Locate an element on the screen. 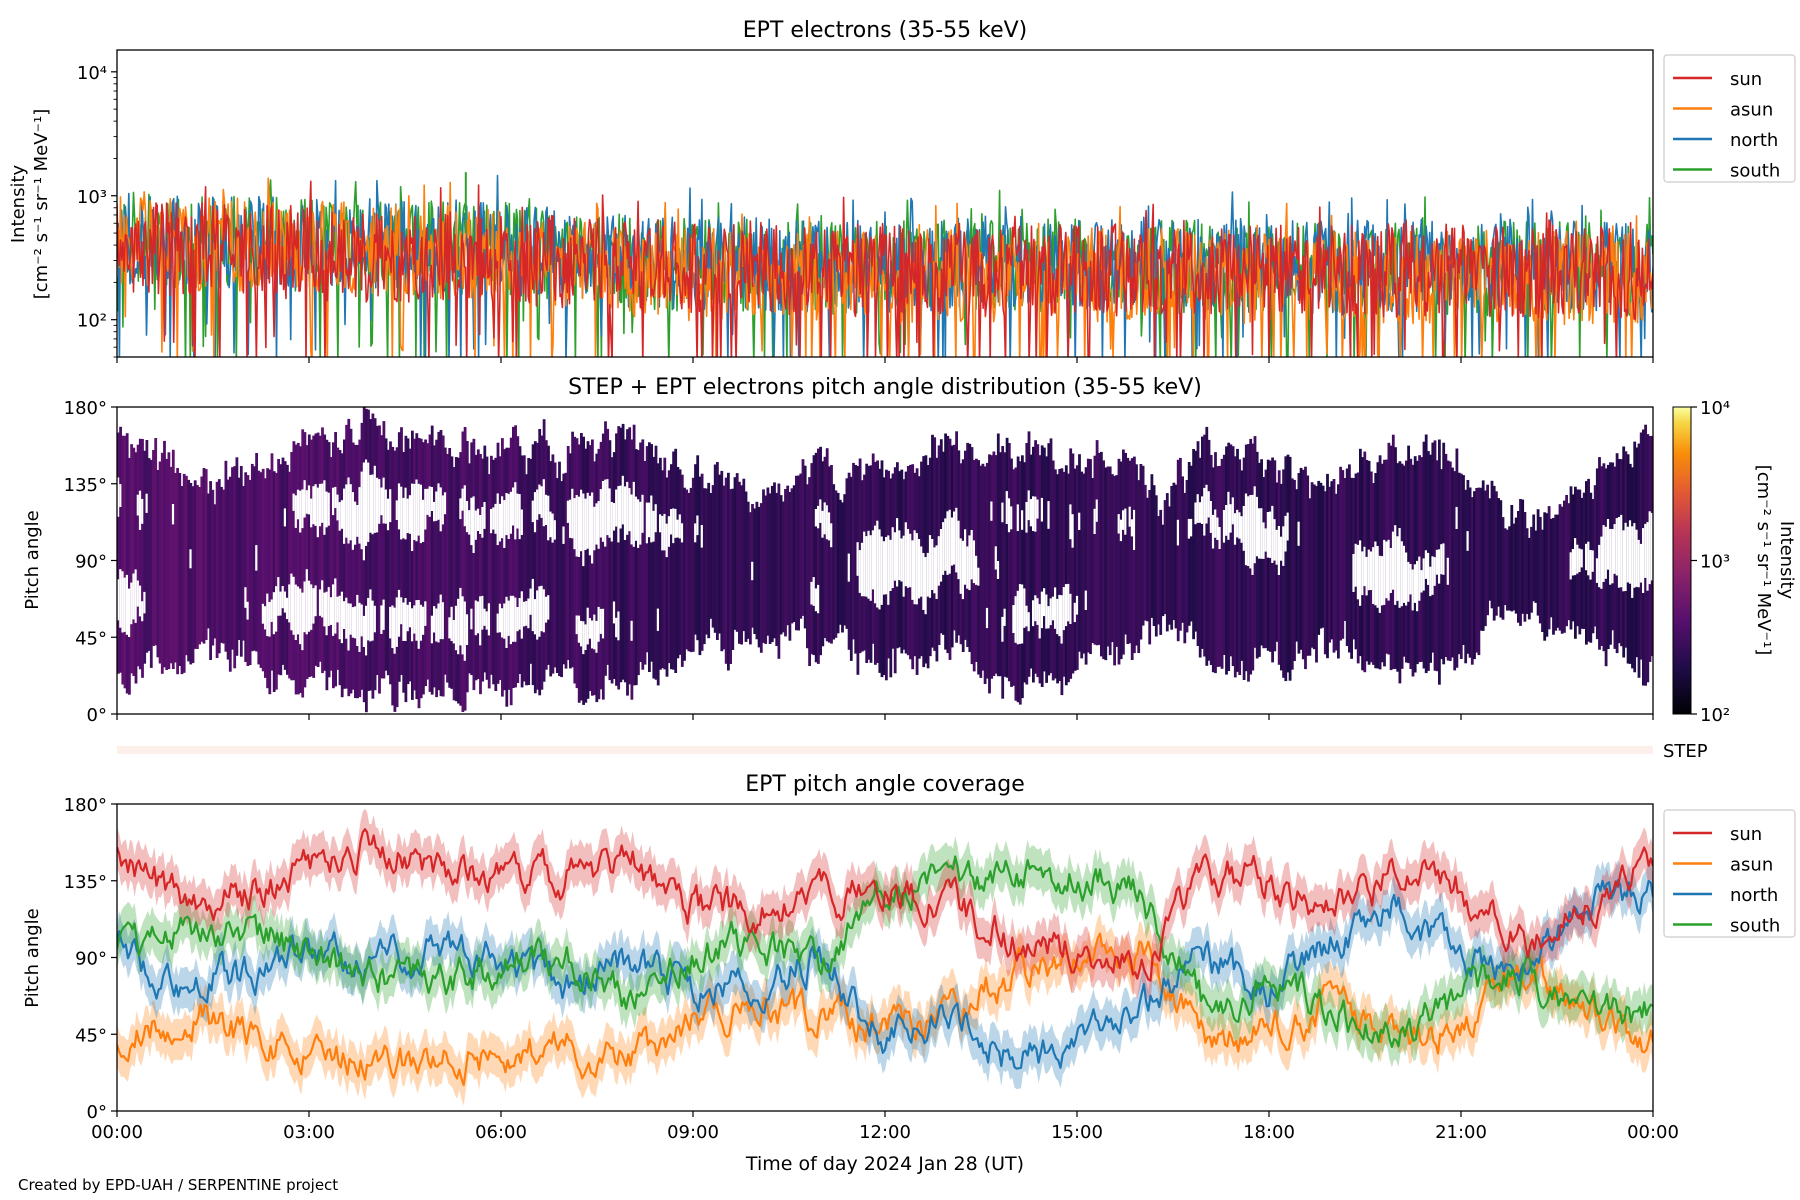 Image resolution: width=1800 pixels, height=1200 pixels. x-tick-label: 21:00 is located at coordinates (1461, 1132).